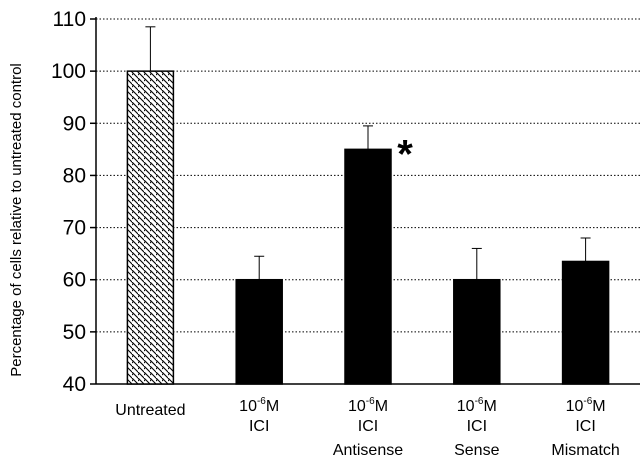 The width and height of the screenshot is (643, 460). I want to click on y-tick-label: 40, so click(74, 384).